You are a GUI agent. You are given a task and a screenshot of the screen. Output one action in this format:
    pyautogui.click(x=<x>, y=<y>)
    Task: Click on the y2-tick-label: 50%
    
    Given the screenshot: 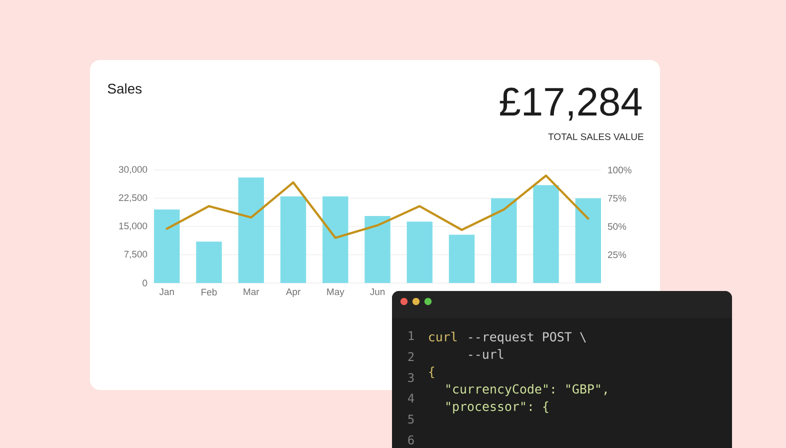 What is the action you would take?
    pyautogui.click(x=617, y=226)
    